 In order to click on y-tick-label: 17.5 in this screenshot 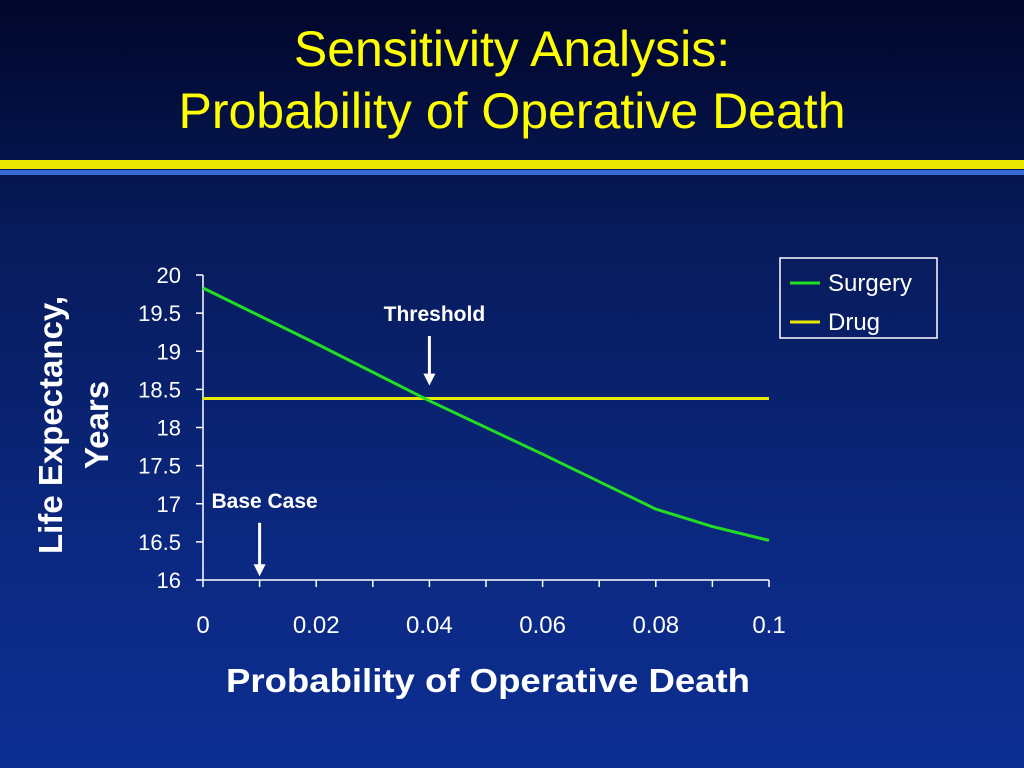, I will do `click(159, 466)`.